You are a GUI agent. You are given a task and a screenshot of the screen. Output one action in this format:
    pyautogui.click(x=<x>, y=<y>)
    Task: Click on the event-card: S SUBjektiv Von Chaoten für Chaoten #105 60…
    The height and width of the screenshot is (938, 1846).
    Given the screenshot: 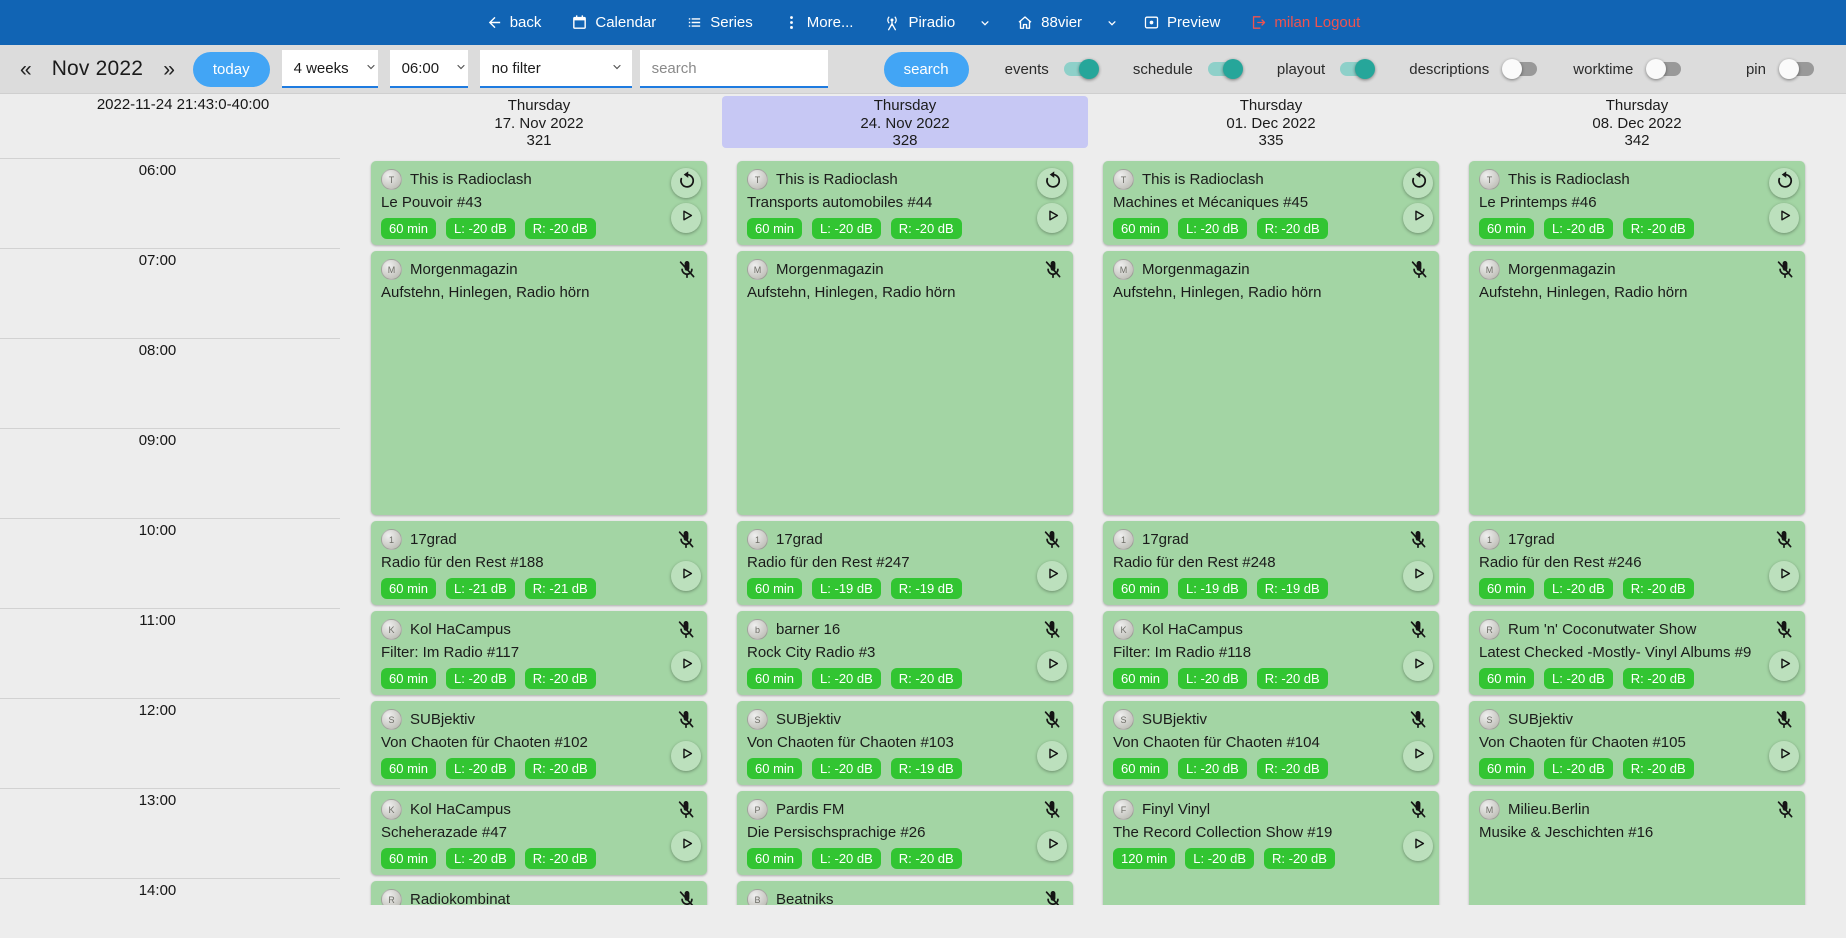 What is the action you would take?
    pyautogui.click(x=1637, y=743)
    